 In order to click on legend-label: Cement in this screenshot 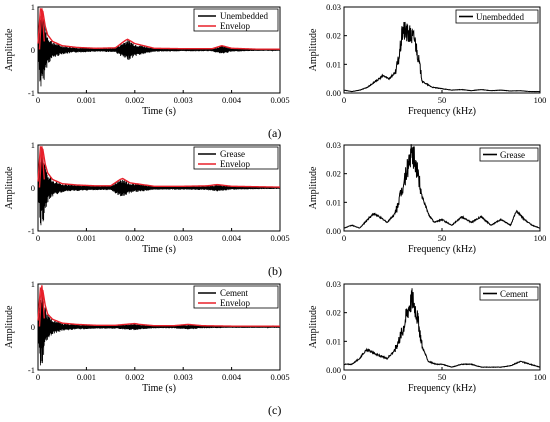, I will do `click(514, 294)`.